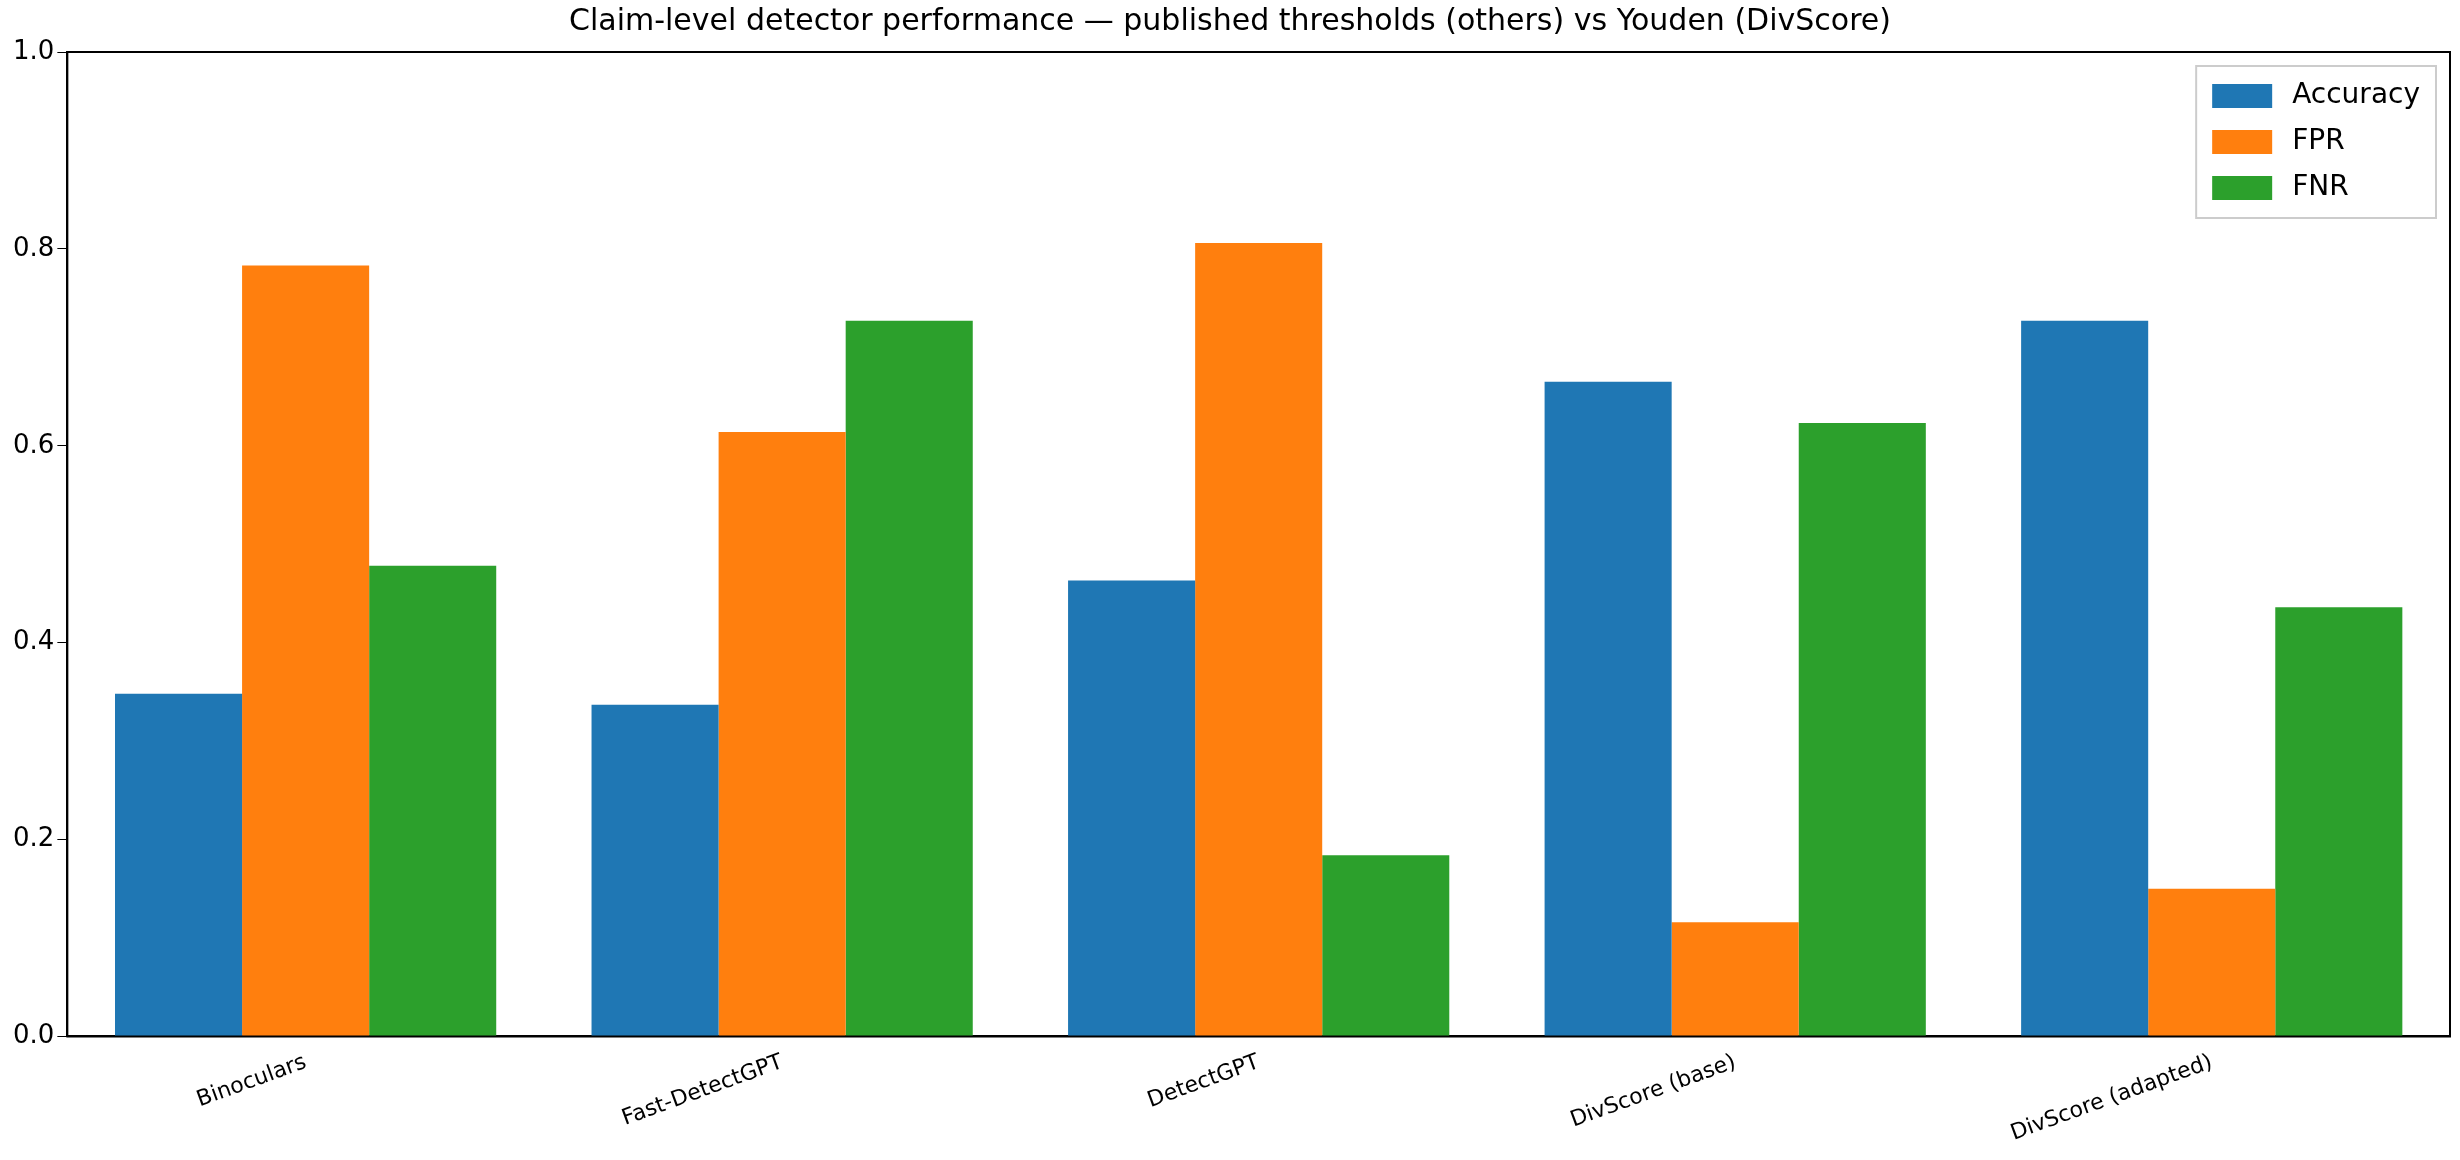 Image resolution: width=2460 pixels, height=1160 pixels. I want to click on legend-label: FNR, so click(2320, 186).